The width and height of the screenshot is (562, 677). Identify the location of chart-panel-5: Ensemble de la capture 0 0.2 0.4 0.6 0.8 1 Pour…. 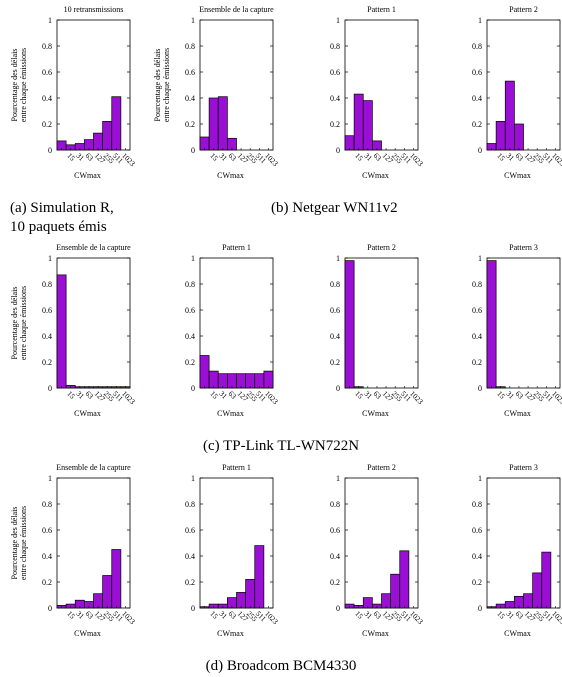
(73, 330).